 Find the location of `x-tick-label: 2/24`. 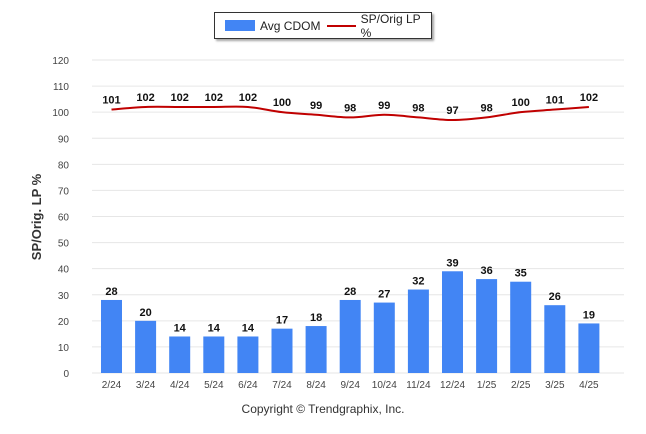

x-tick-label: 2/24 is located at coordinates (112, 385).